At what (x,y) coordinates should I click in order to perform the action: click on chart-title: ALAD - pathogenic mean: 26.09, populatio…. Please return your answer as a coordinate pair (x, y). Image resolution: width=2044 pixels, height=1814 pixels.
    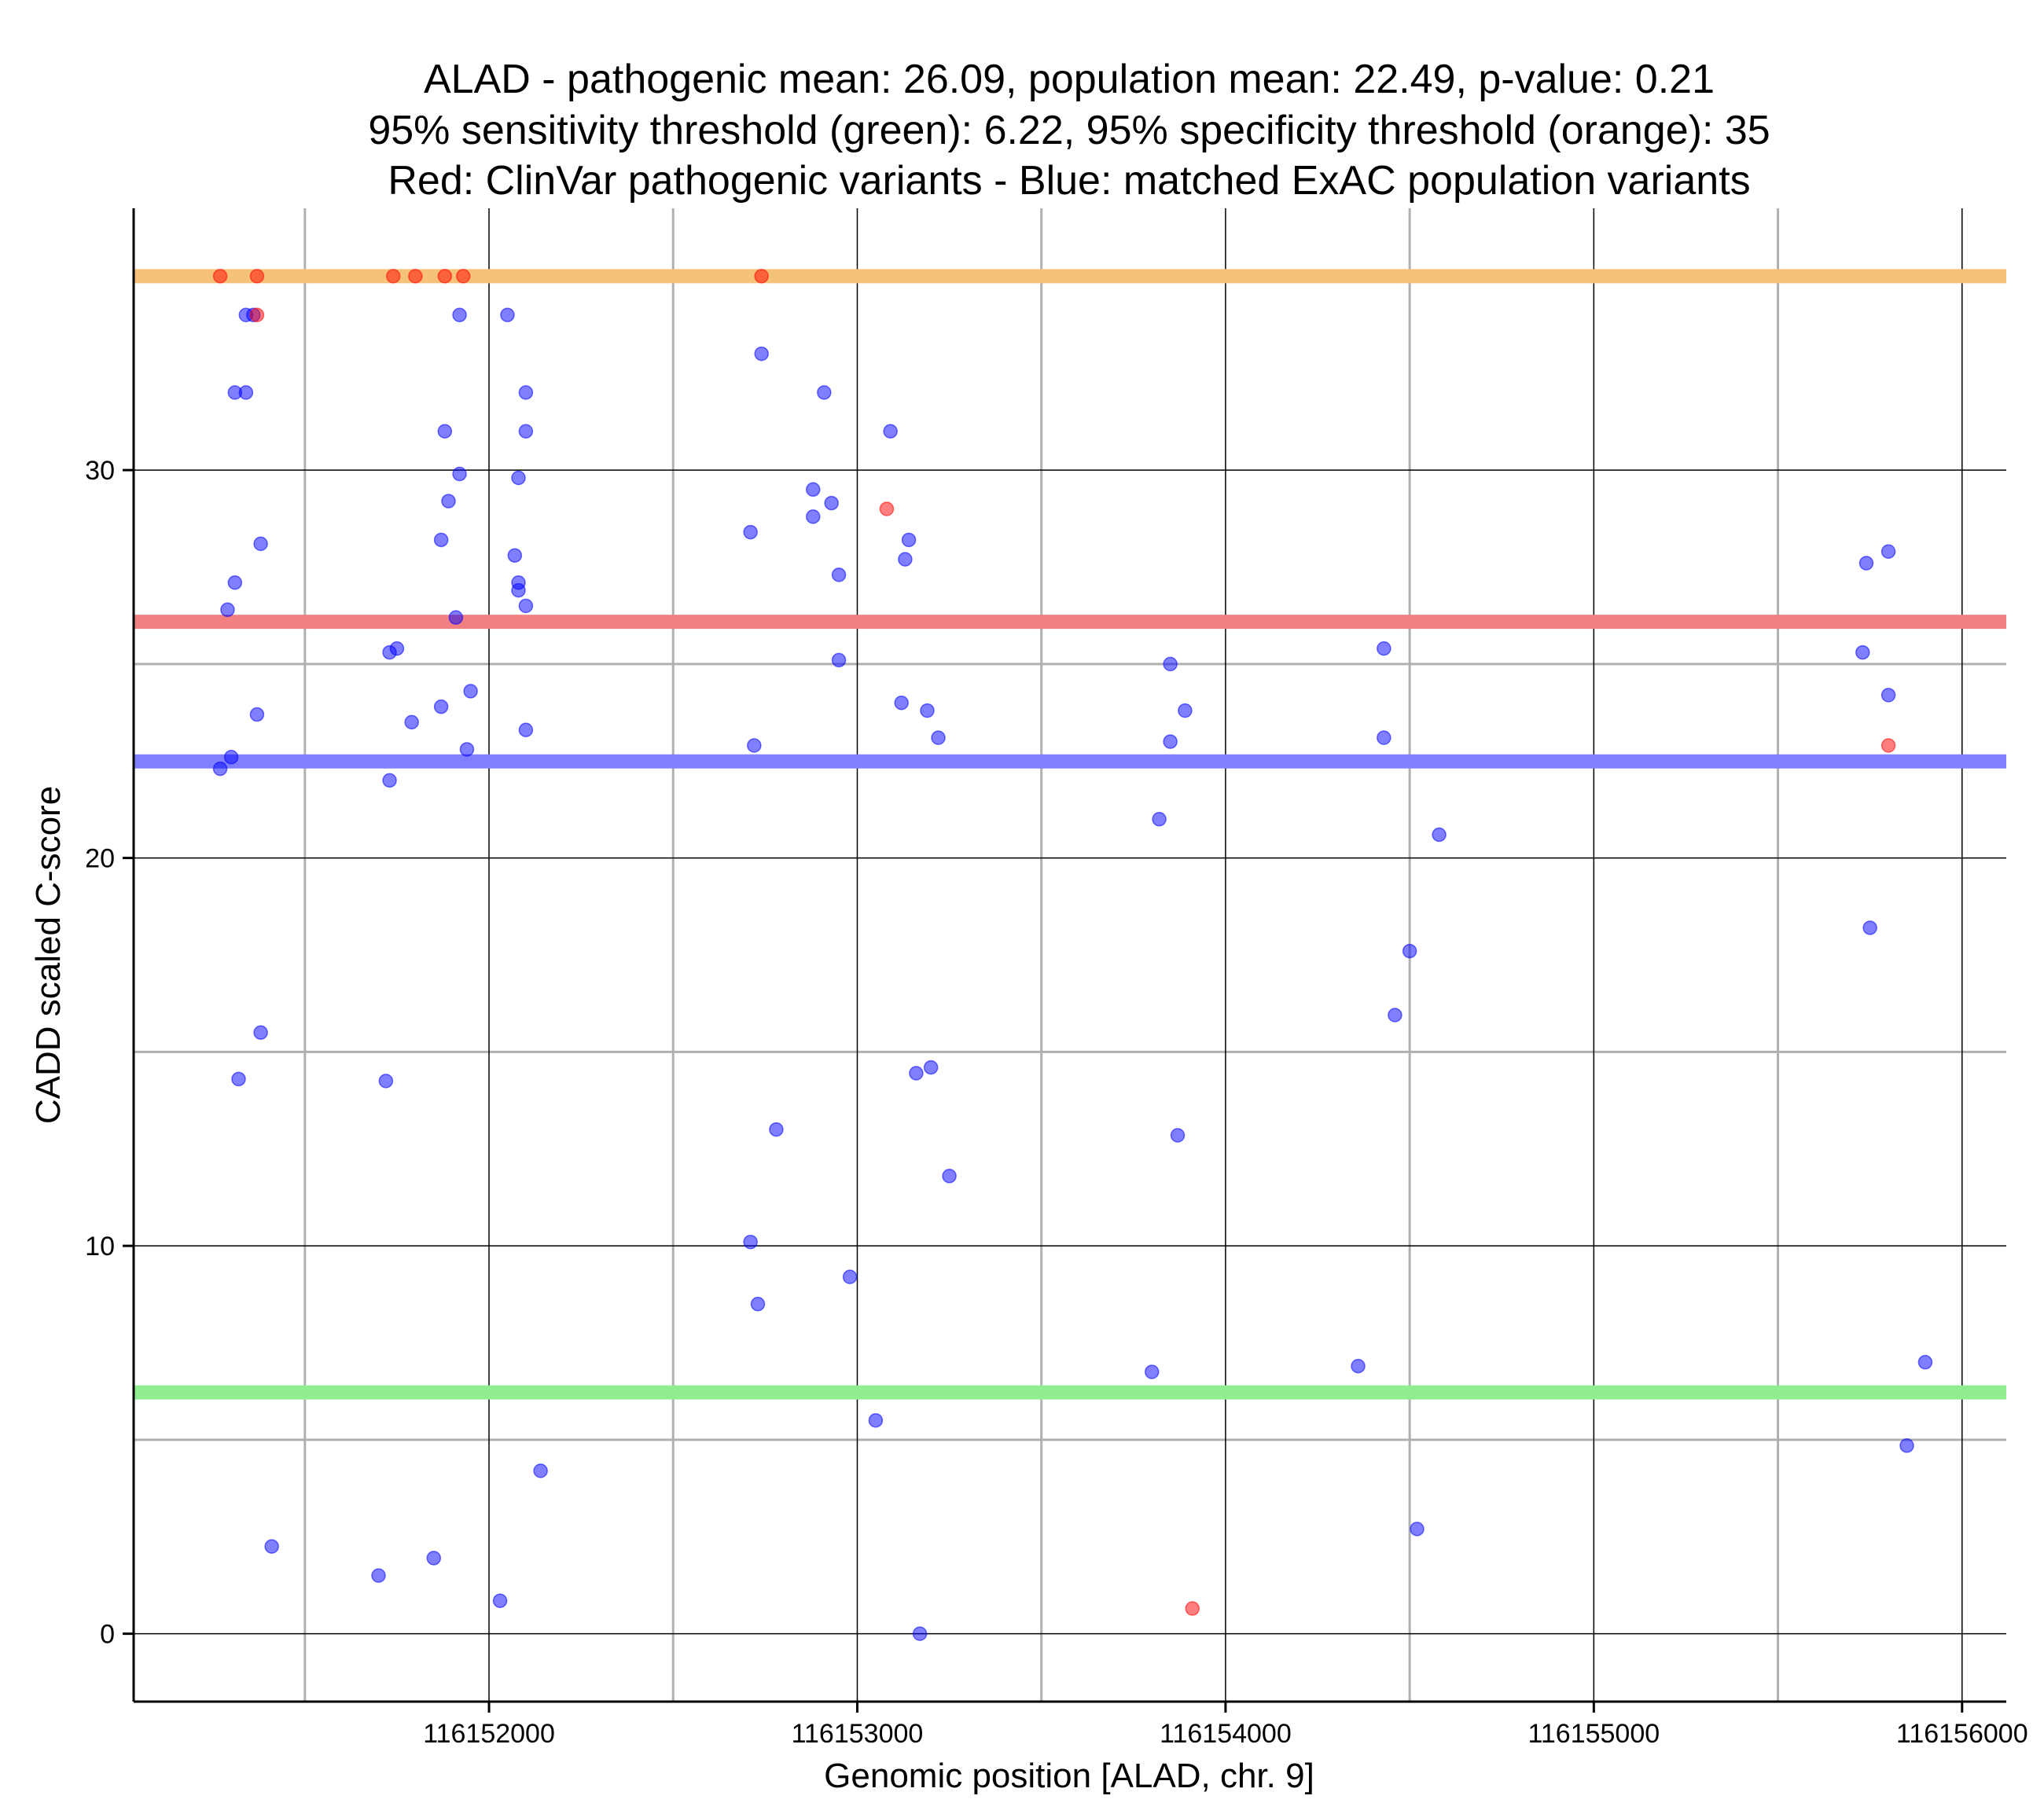
    Looking at the image, I should click on (1069, 130).